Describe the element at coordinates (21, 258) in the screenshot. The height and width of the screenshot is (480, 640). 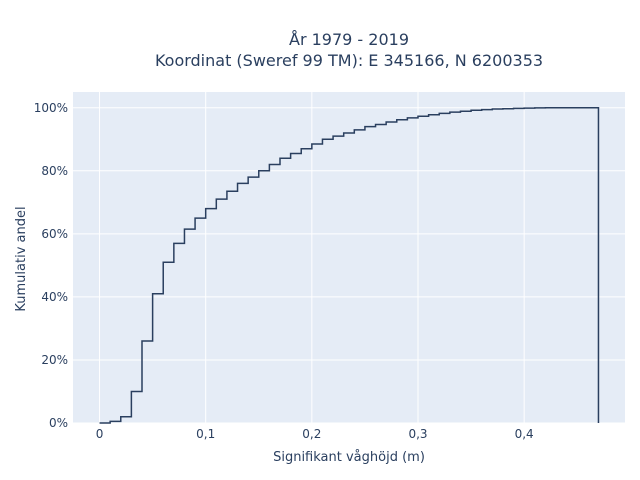
I see `y-axis-title: Kumulativ andel` at that location.